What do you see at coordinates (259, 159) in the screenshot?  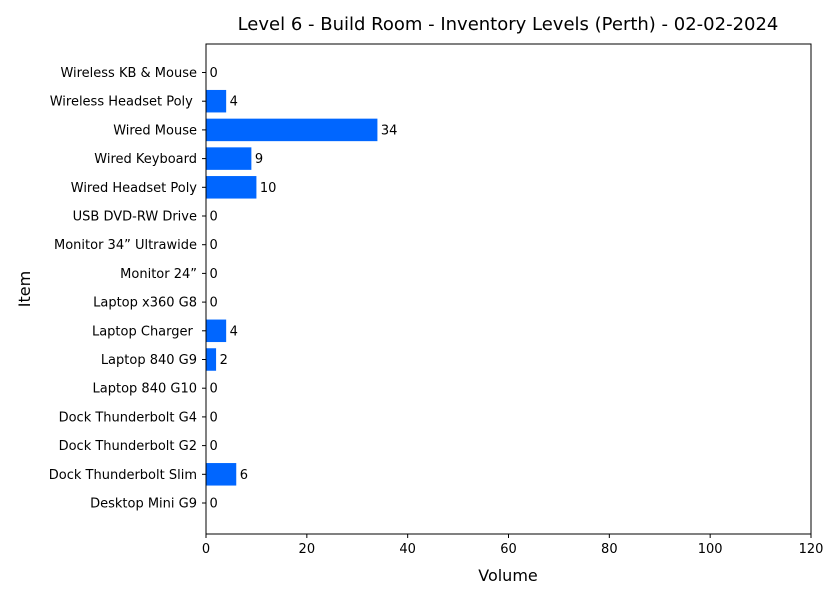 I see `data-label-wired-keyboard: 9` at bounding box center [259, 159].